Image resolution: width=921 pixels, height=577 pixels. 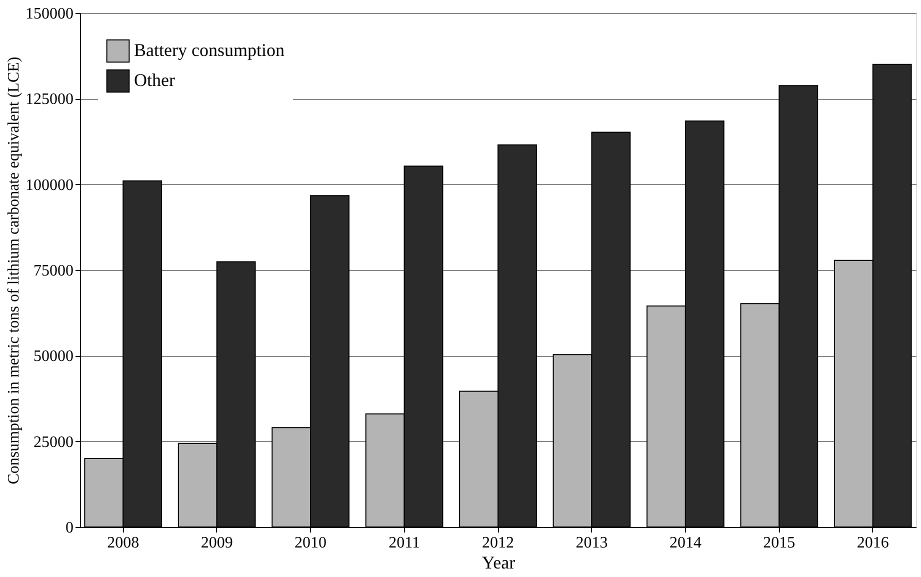 What do you see at coordinates (685, 543) in the screenshot?
I see `x-tick-label: 2014` at bounding box center [685, 543].